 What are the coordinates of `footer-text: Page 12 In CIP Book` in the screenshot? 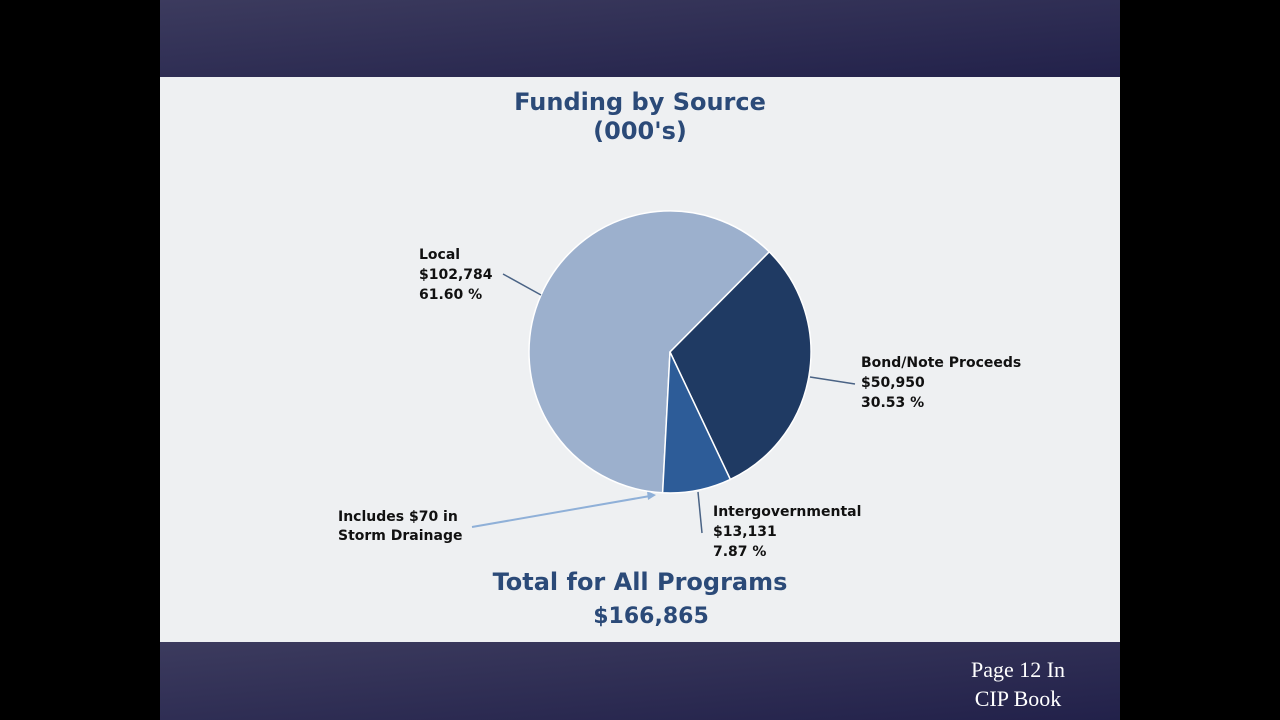 It's located at (1018, 684).